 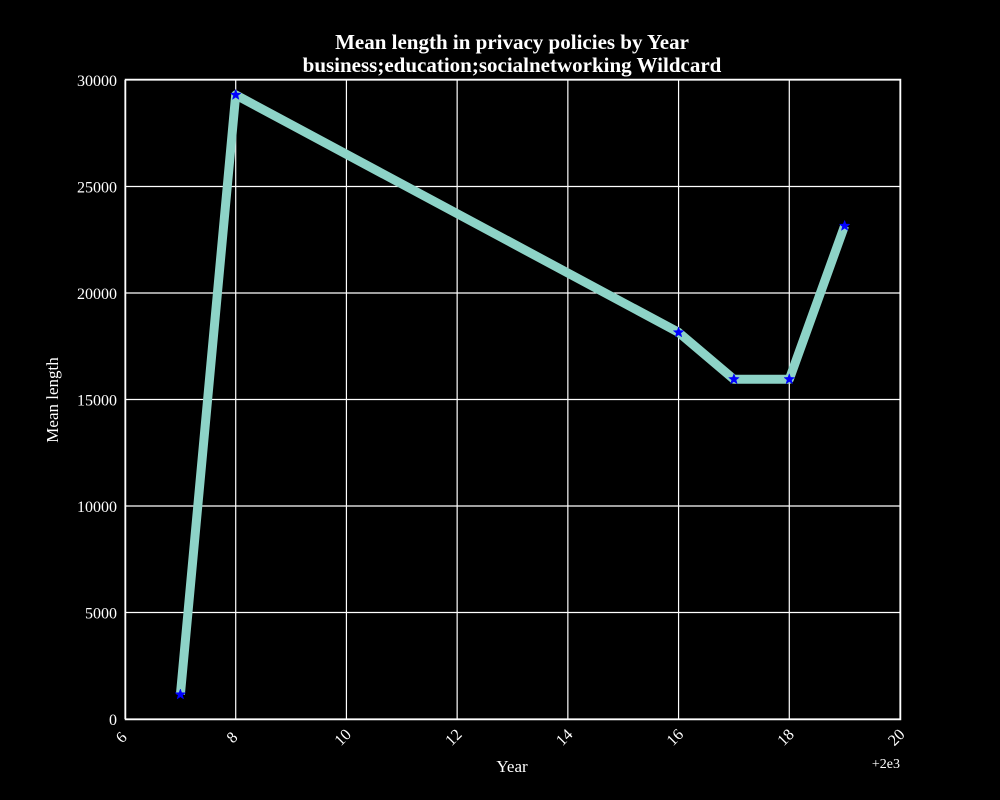 I want to click on x-tick-label: 8, so click(x=233, y=738).